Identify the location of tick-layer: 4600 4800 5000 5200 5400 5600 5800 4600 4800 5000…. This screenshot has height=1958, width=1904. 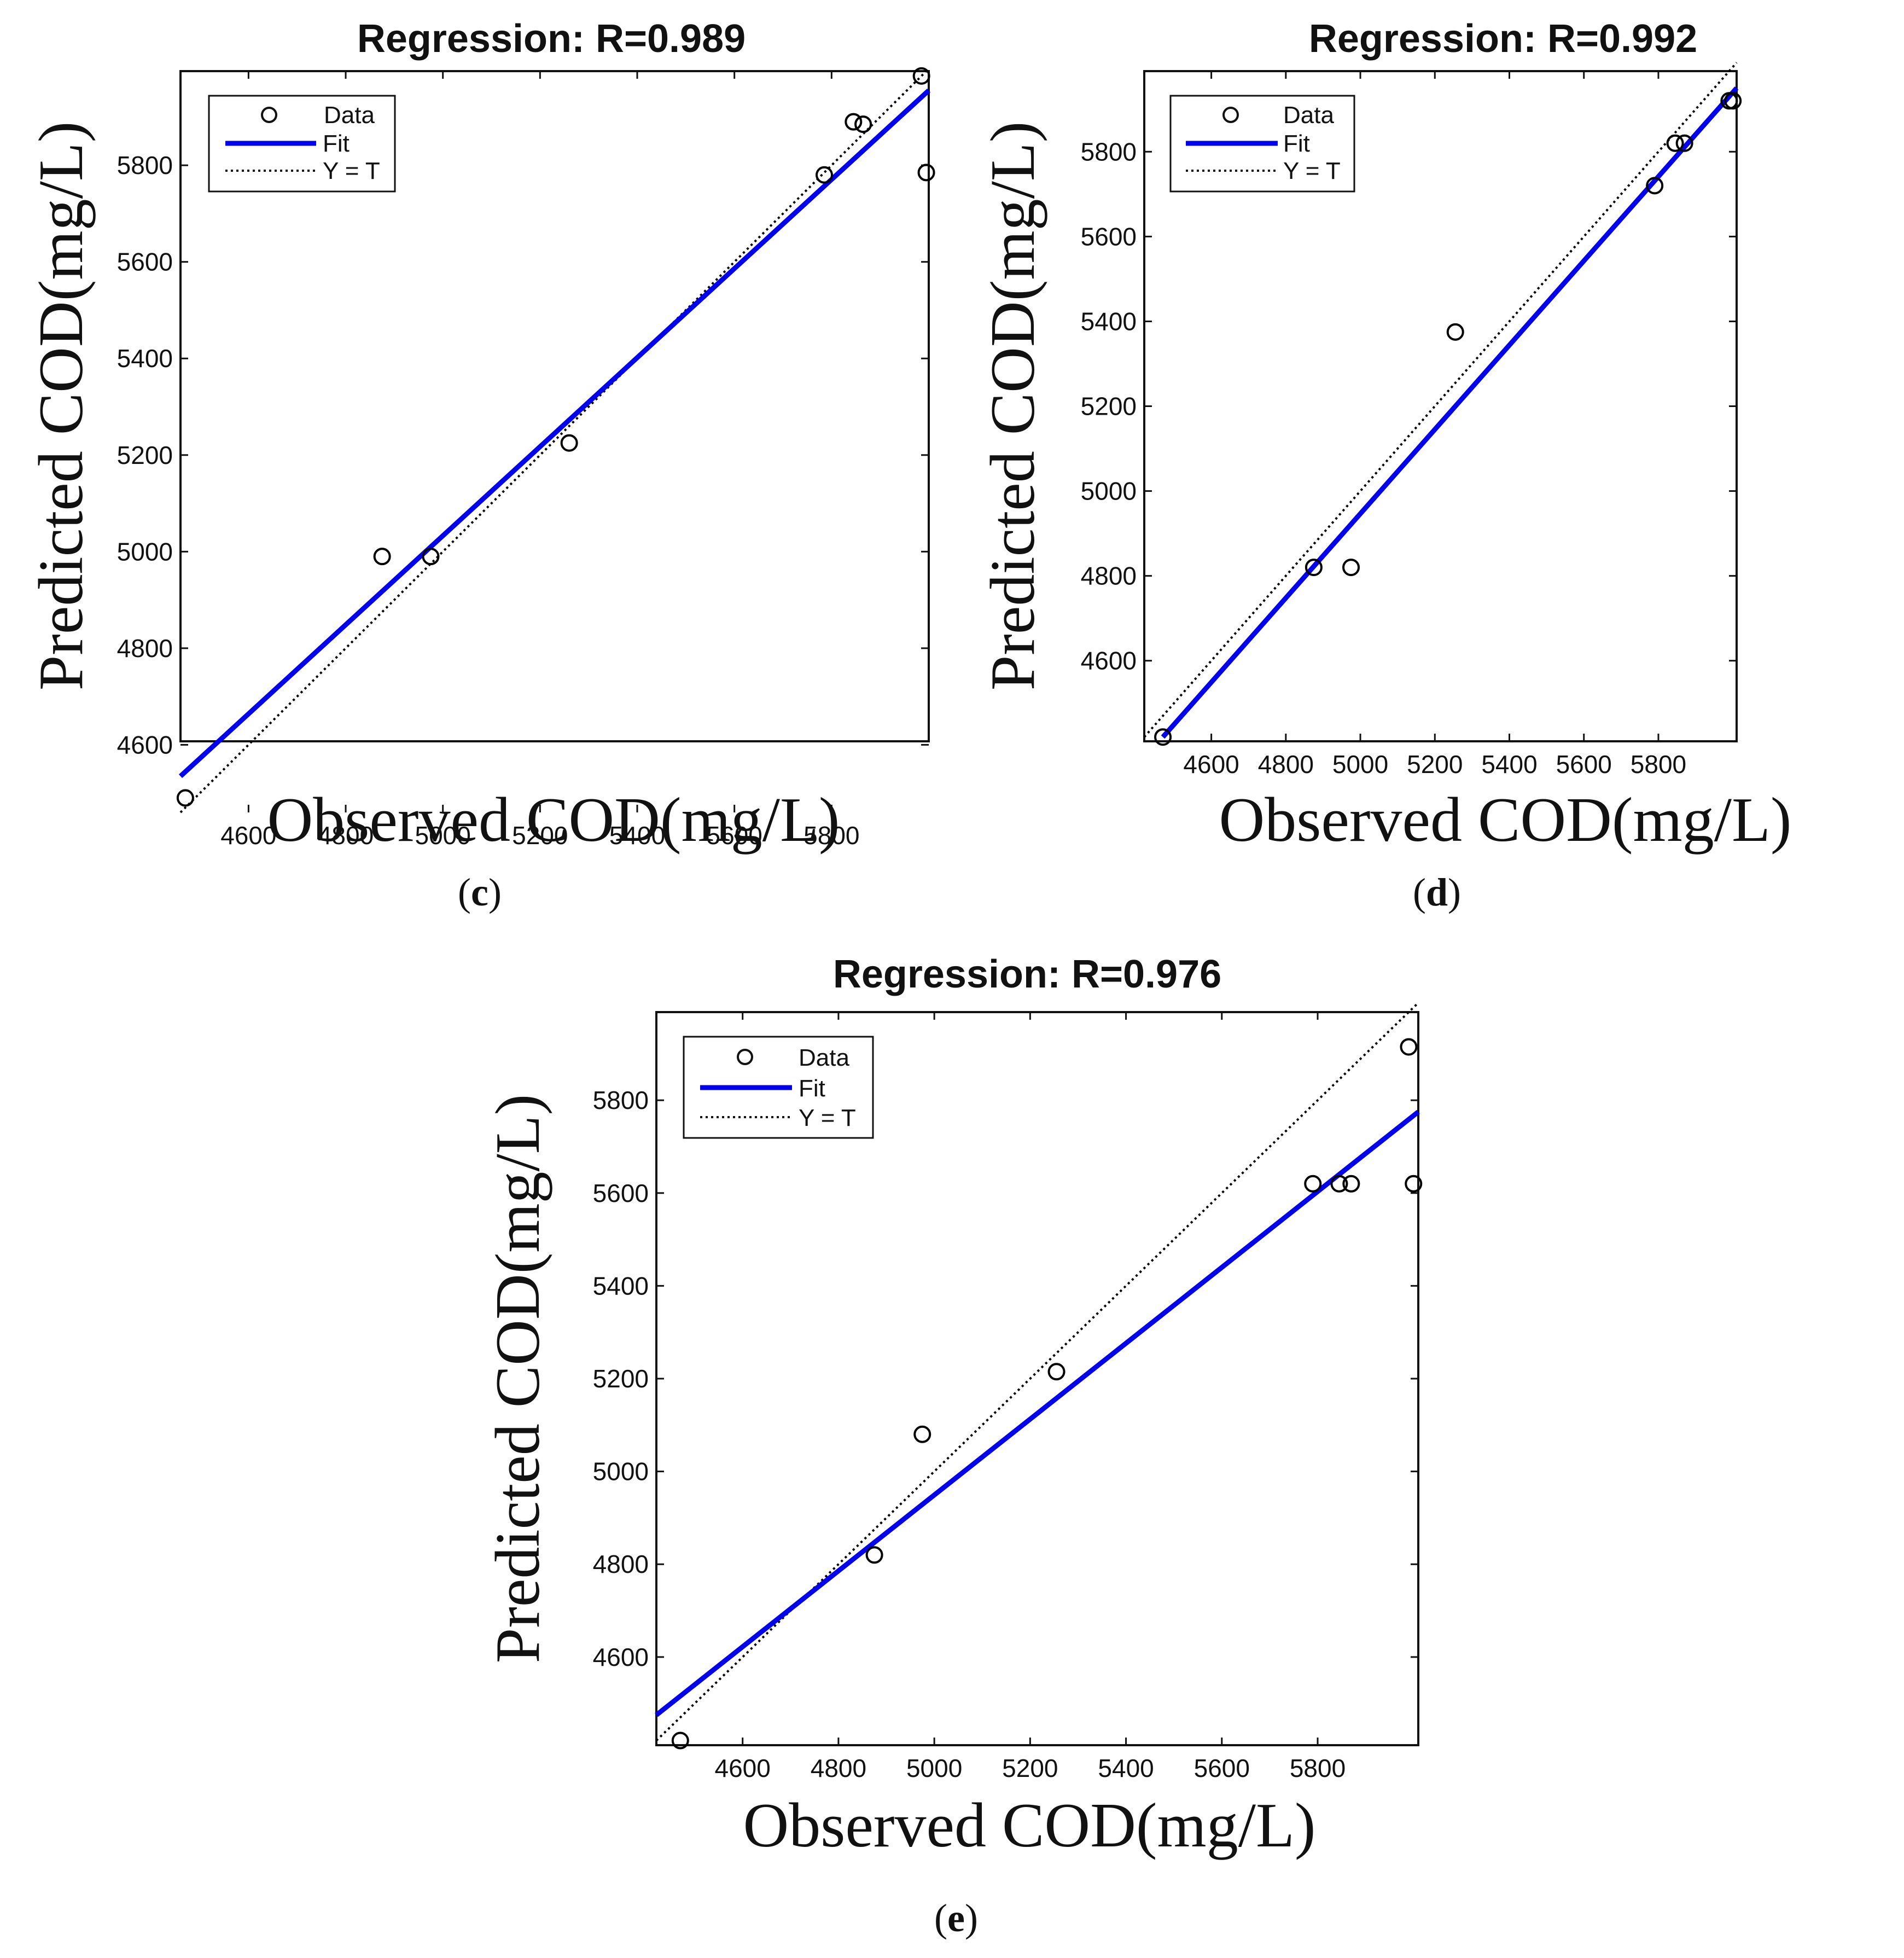
(1409, 424).